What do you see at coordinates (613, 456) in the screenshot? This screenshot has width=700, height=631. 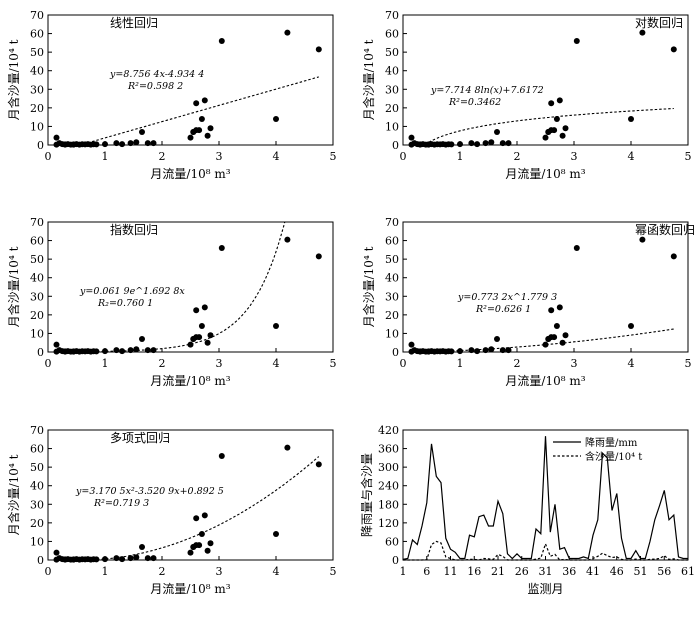 I see `legend-label-sediment: 含沙量/10⁴ t` at bounding box center [613, 456].